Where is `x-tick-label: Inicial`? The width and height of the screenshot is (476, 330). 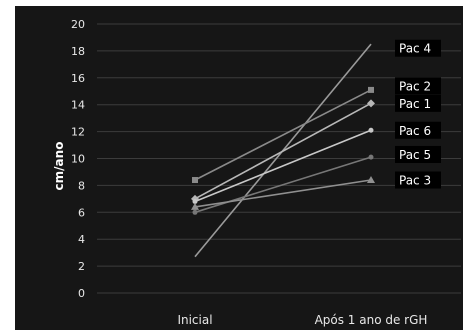
x-tick-label: Inicial is located at coordinates (194, 320).